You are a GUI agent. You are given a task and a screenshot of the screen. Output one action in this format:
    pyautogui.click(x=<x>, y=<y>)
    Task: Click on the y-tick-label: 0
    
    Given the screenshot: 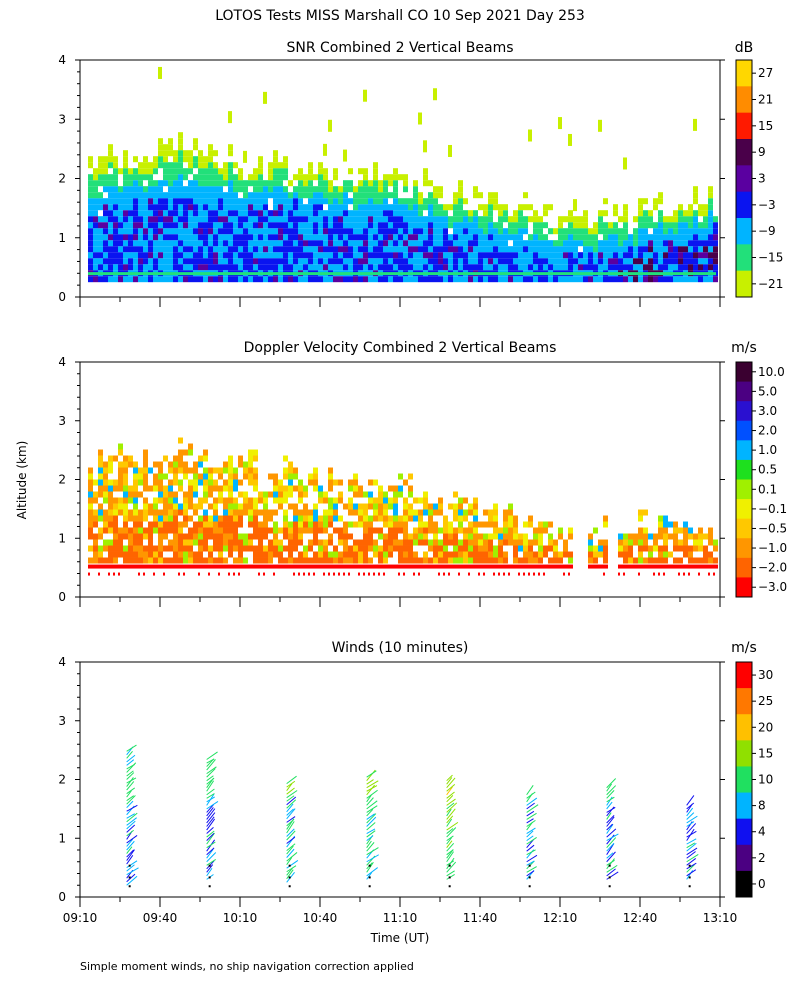 What is the action you would take?
    pyautogui.click(x=62, y=597)
    